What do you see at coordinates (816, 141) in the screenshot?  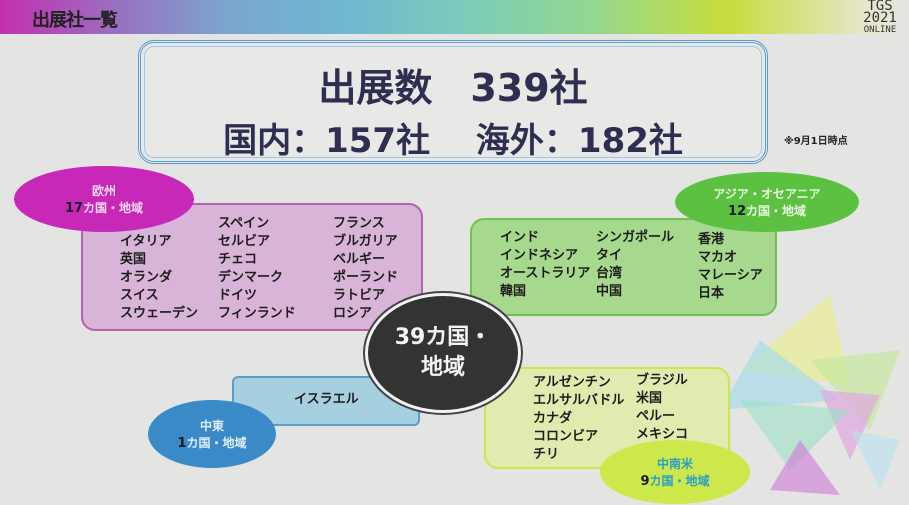 I see `as-of-note: ※9月1日時点` at bounding box center [816, 141].